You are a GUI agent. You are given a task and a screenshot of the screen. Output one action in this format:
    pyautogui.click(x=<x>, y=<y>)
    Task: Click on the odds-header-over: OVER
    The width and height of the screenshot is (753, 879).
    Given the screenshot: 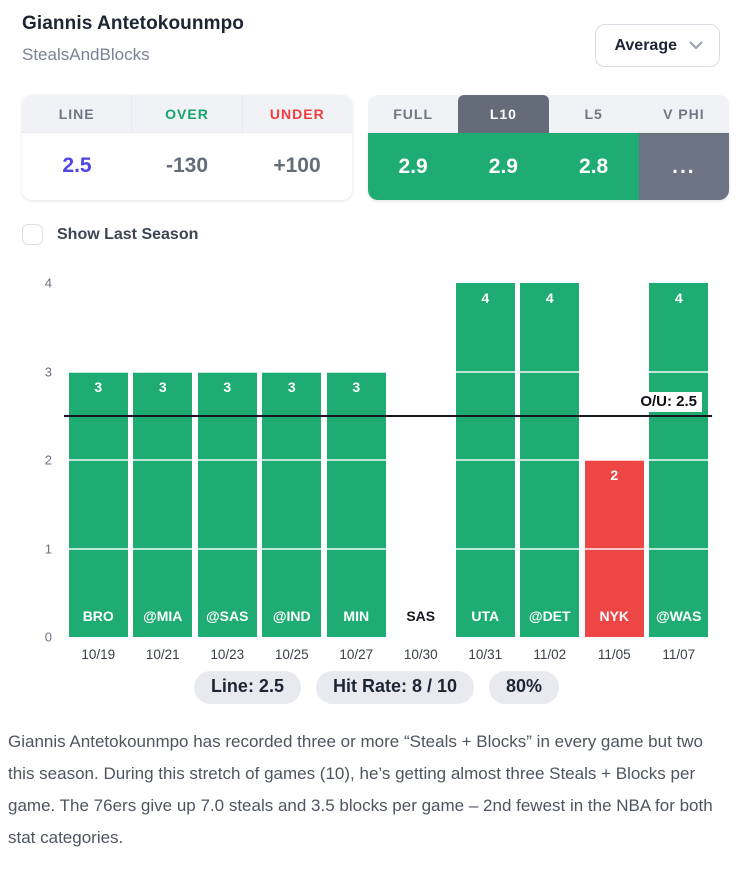 What is the action you would take?
    pyautogui.click(x=186, y=113)
    